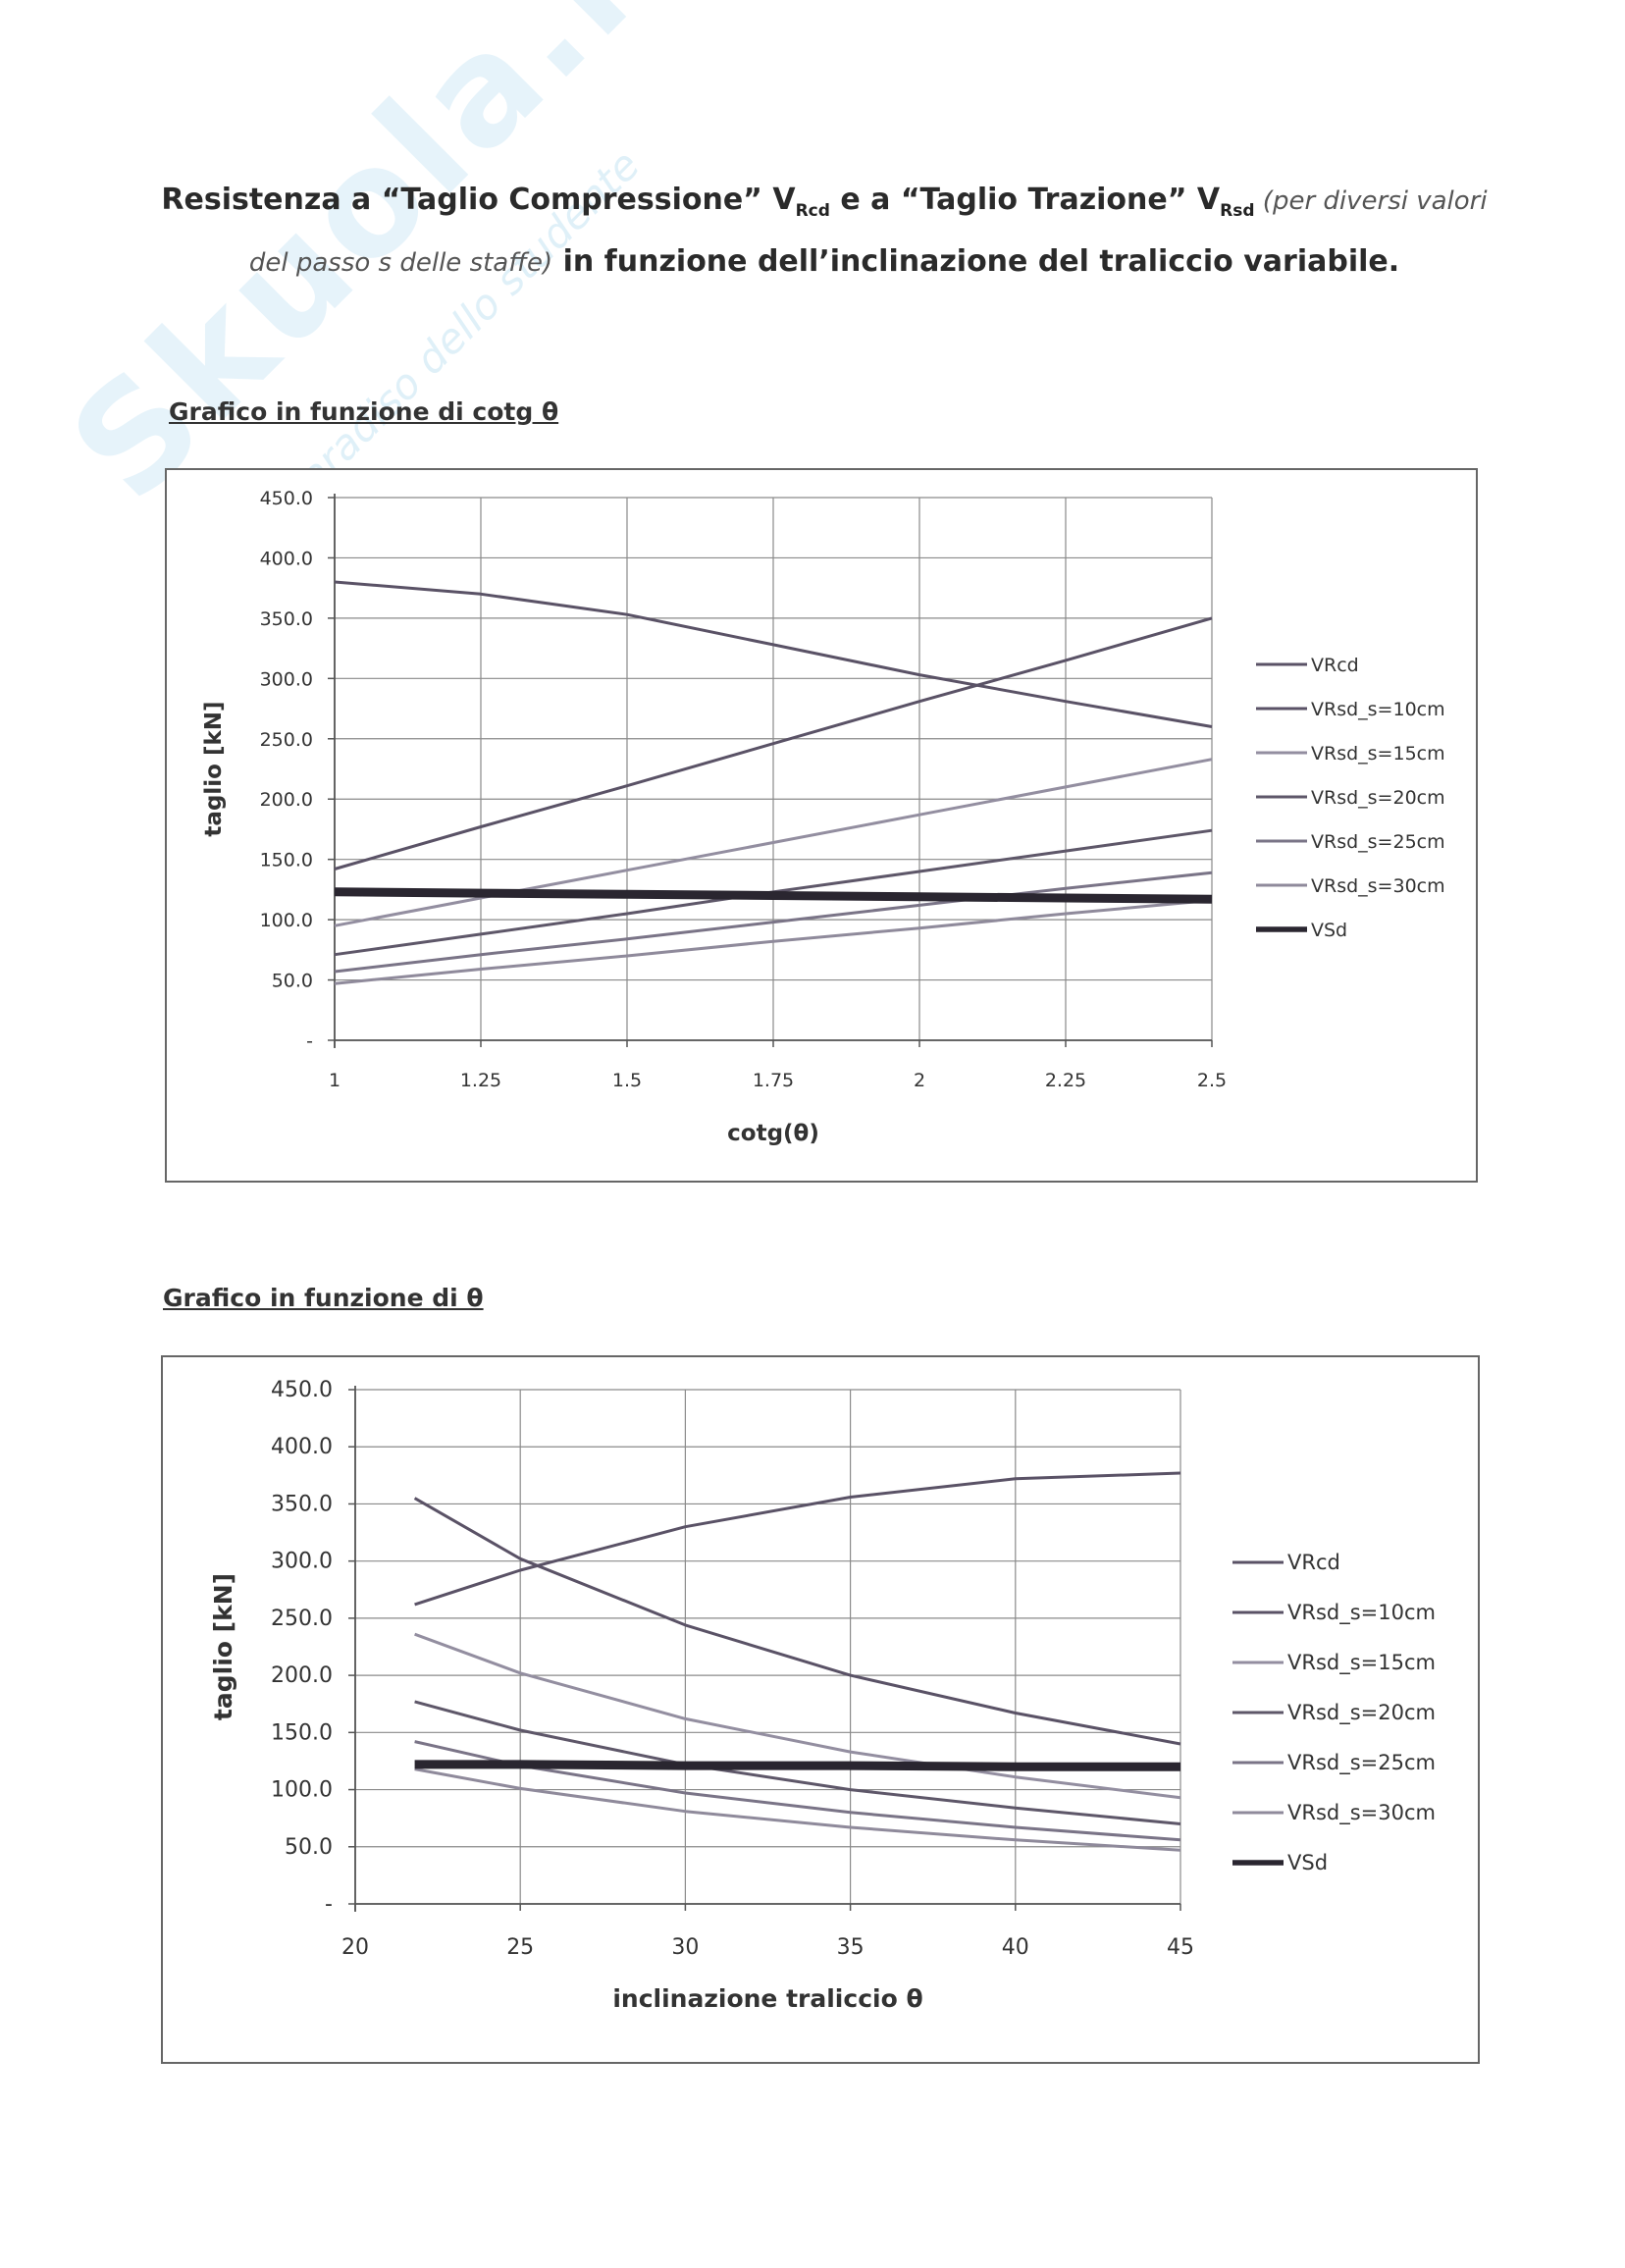 Image resolution: width=1625 pixels, height=2268 pixels. I want to click on cotg-x-tick-label: 2.25, so click(1065, 1080).